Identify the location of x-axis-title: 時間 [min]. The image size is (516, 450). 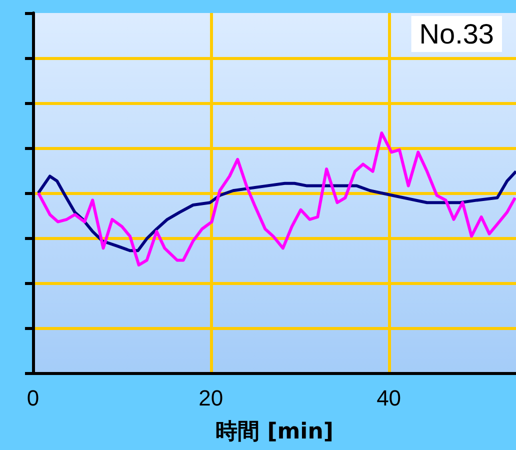
(275, 432).